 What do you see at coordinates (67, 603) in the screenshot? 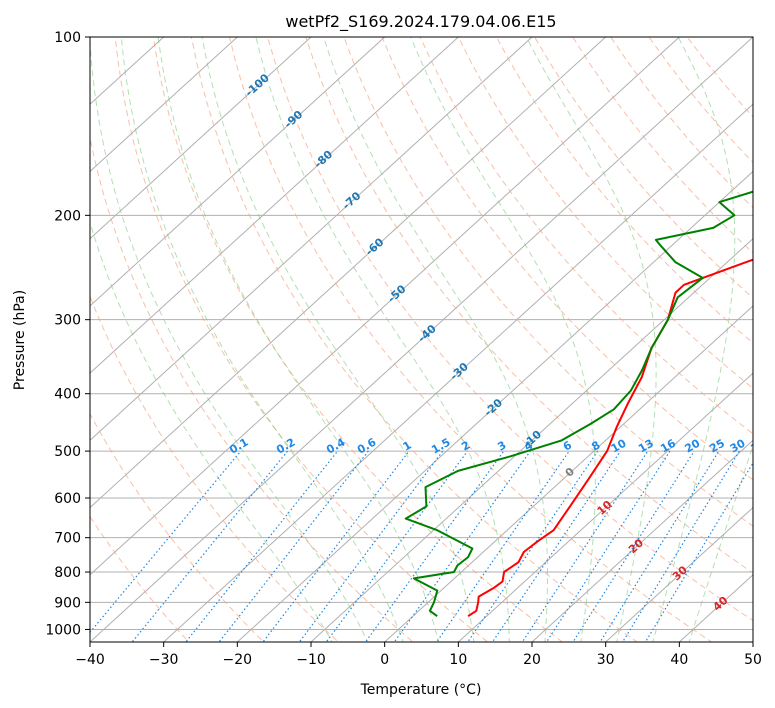
I see `y-tick-label: 900` at bounding box center [67, 603].